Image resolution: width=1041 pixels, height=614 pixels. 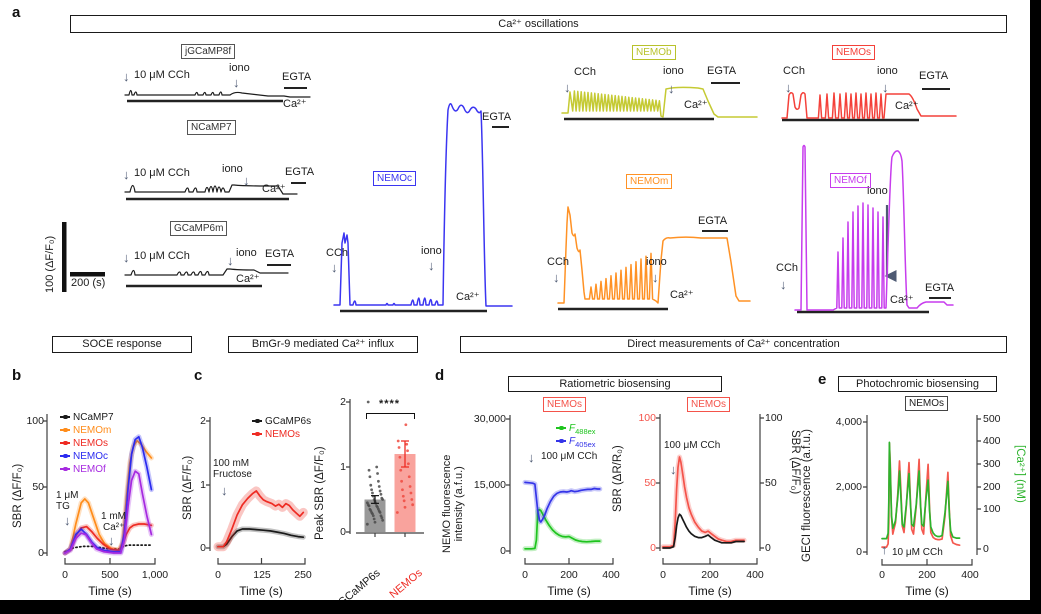 I want to click on axis-y-label-b: SBR (ΔF/F₀), so click(x=18, y=495).